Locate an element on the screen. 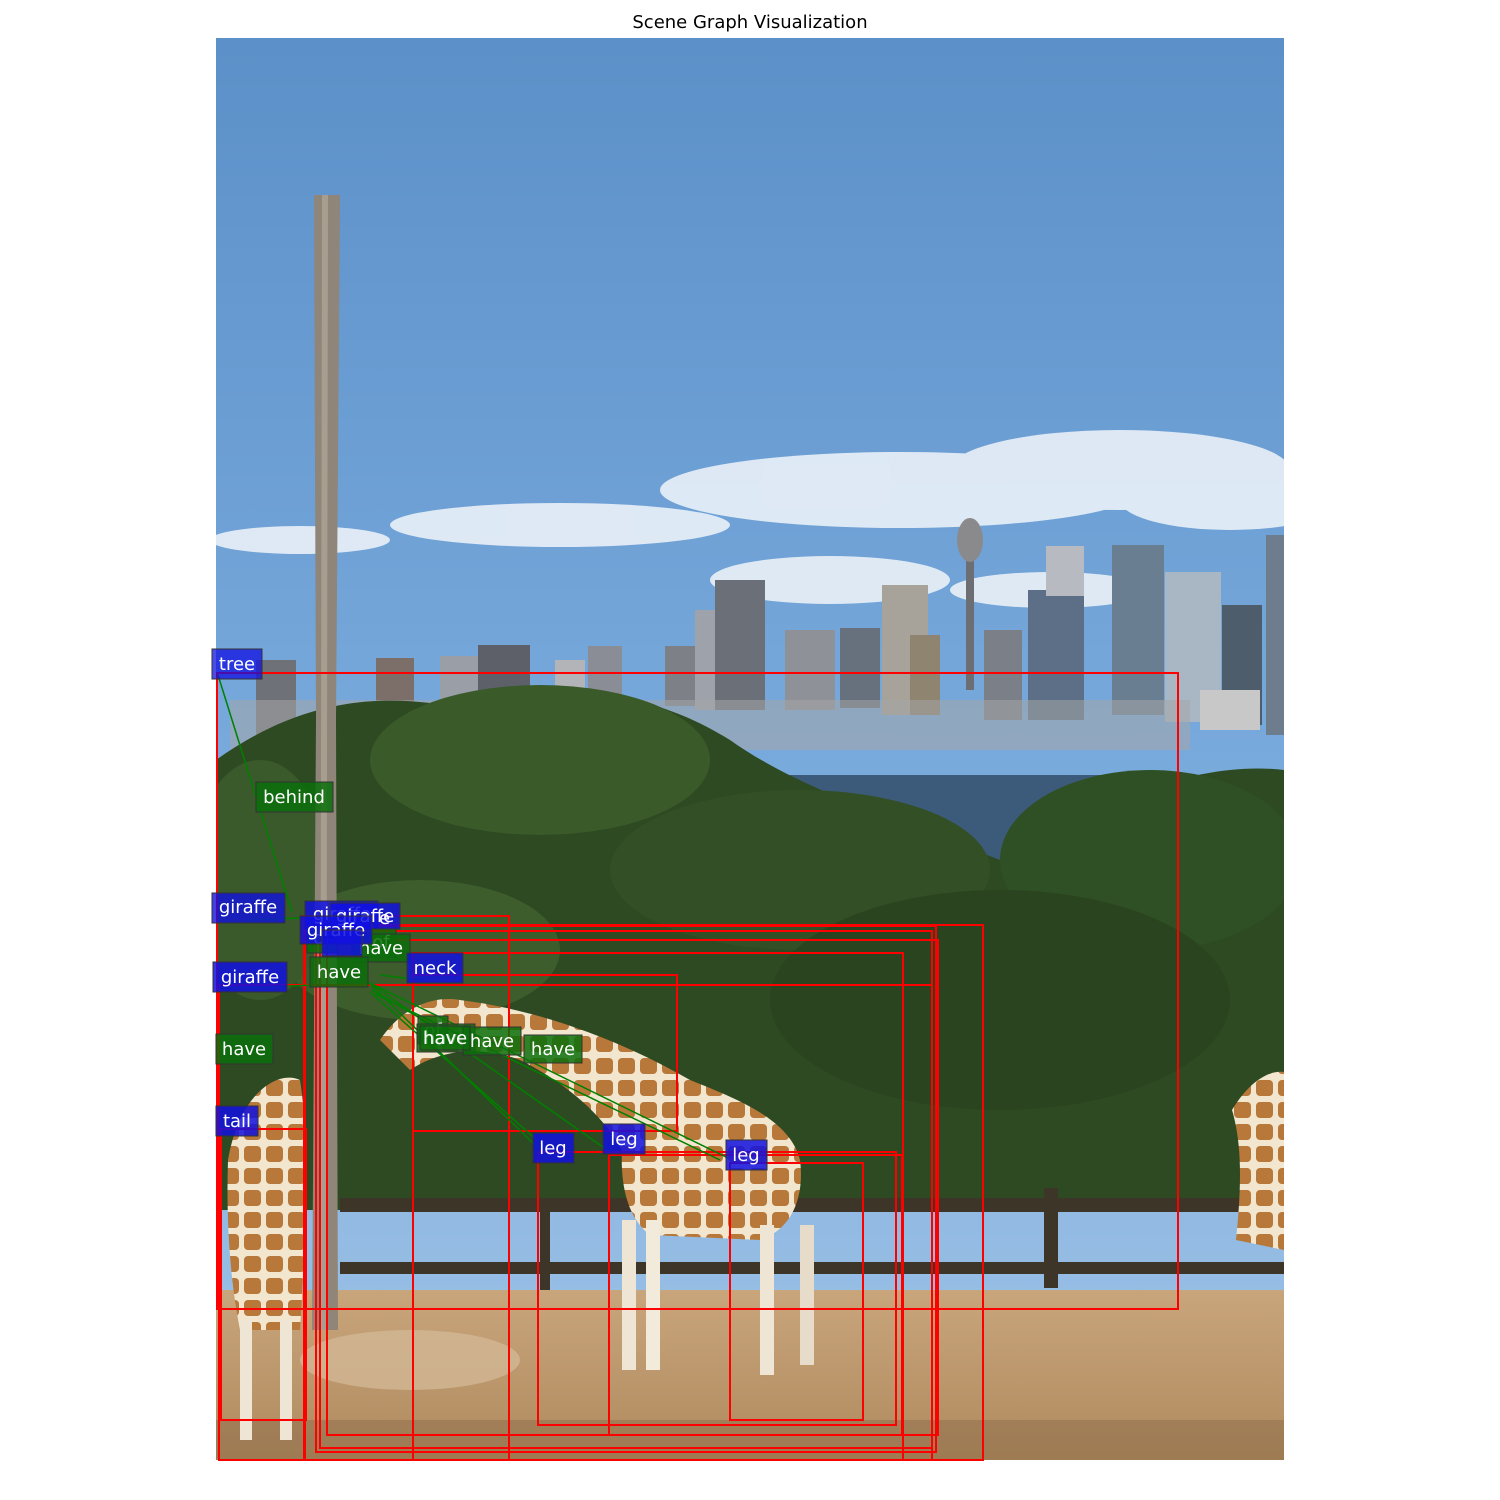 The width and height of the screenshot is (1500, 1500). figure-title: Scene Graph Visualization is located at coordinates (750, 22).